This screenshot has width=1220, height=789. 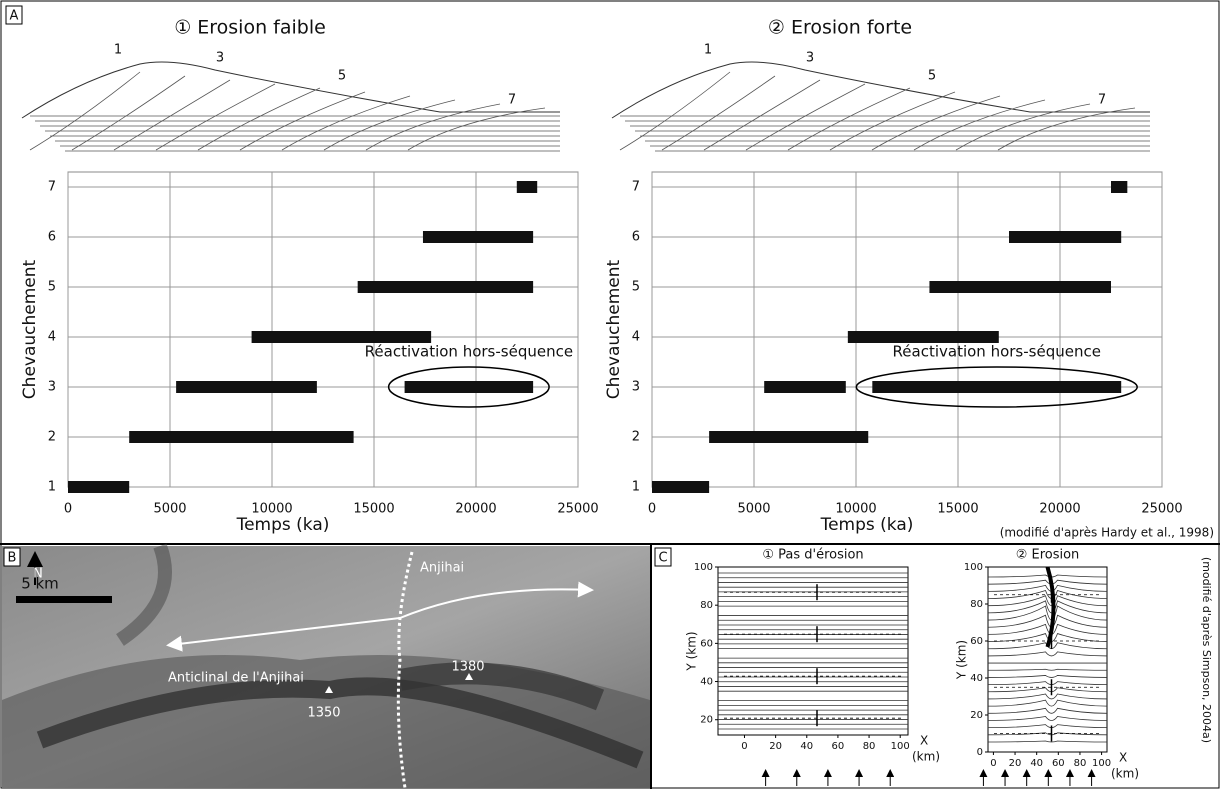 What do you see at coordinates (962, 660) in the screenshot?
I see `y-axis-label: Y (km)` at bounding box center [962, 660].